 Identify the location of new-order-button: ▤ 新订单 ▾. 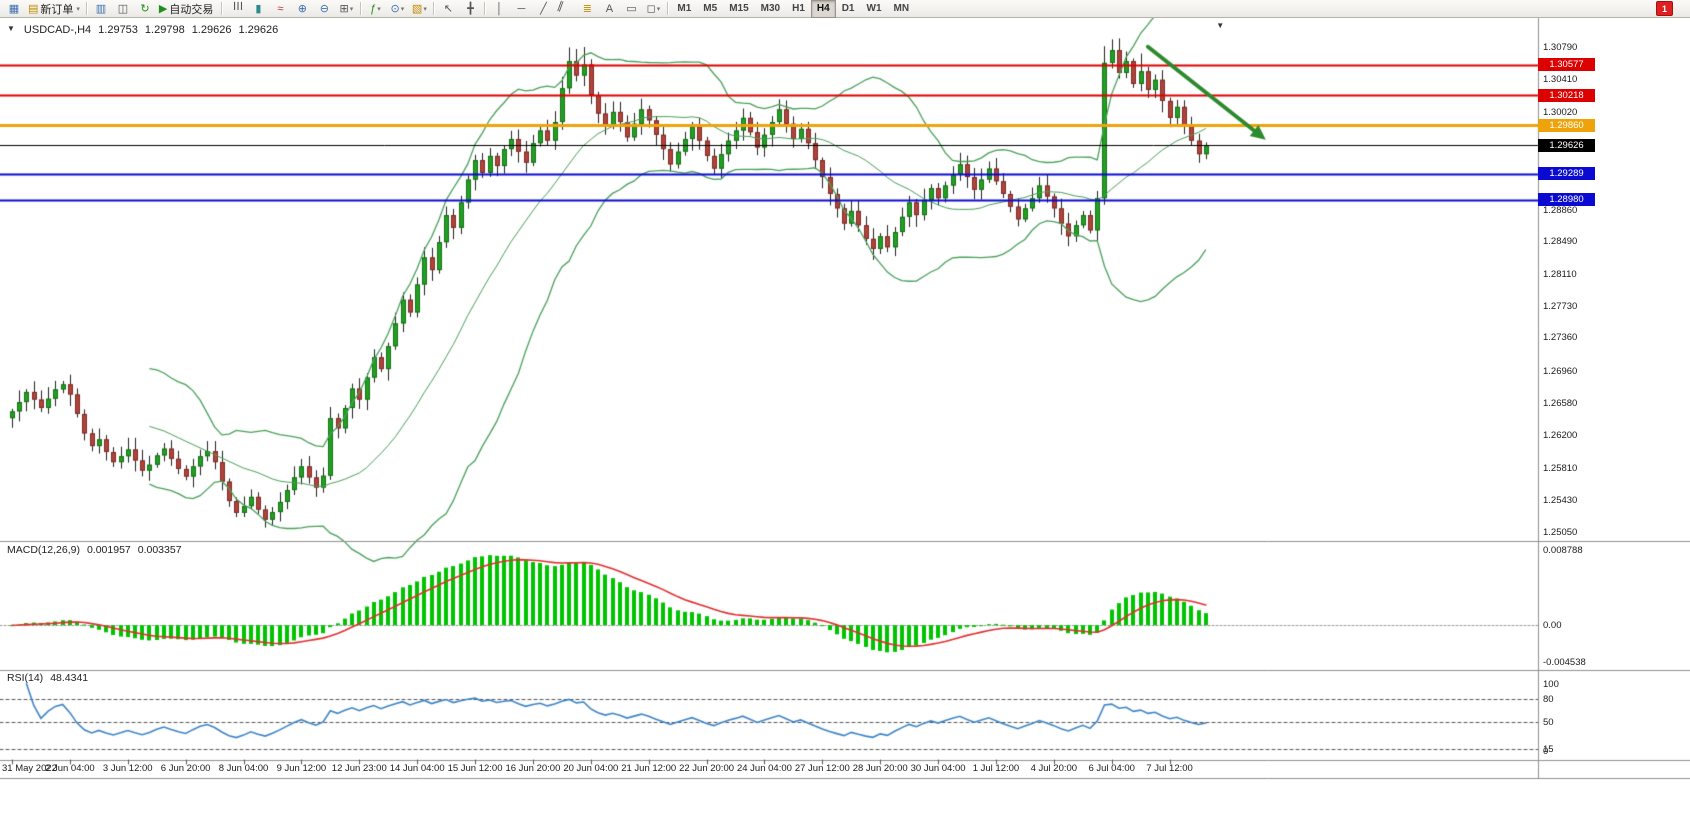
(54, 9).